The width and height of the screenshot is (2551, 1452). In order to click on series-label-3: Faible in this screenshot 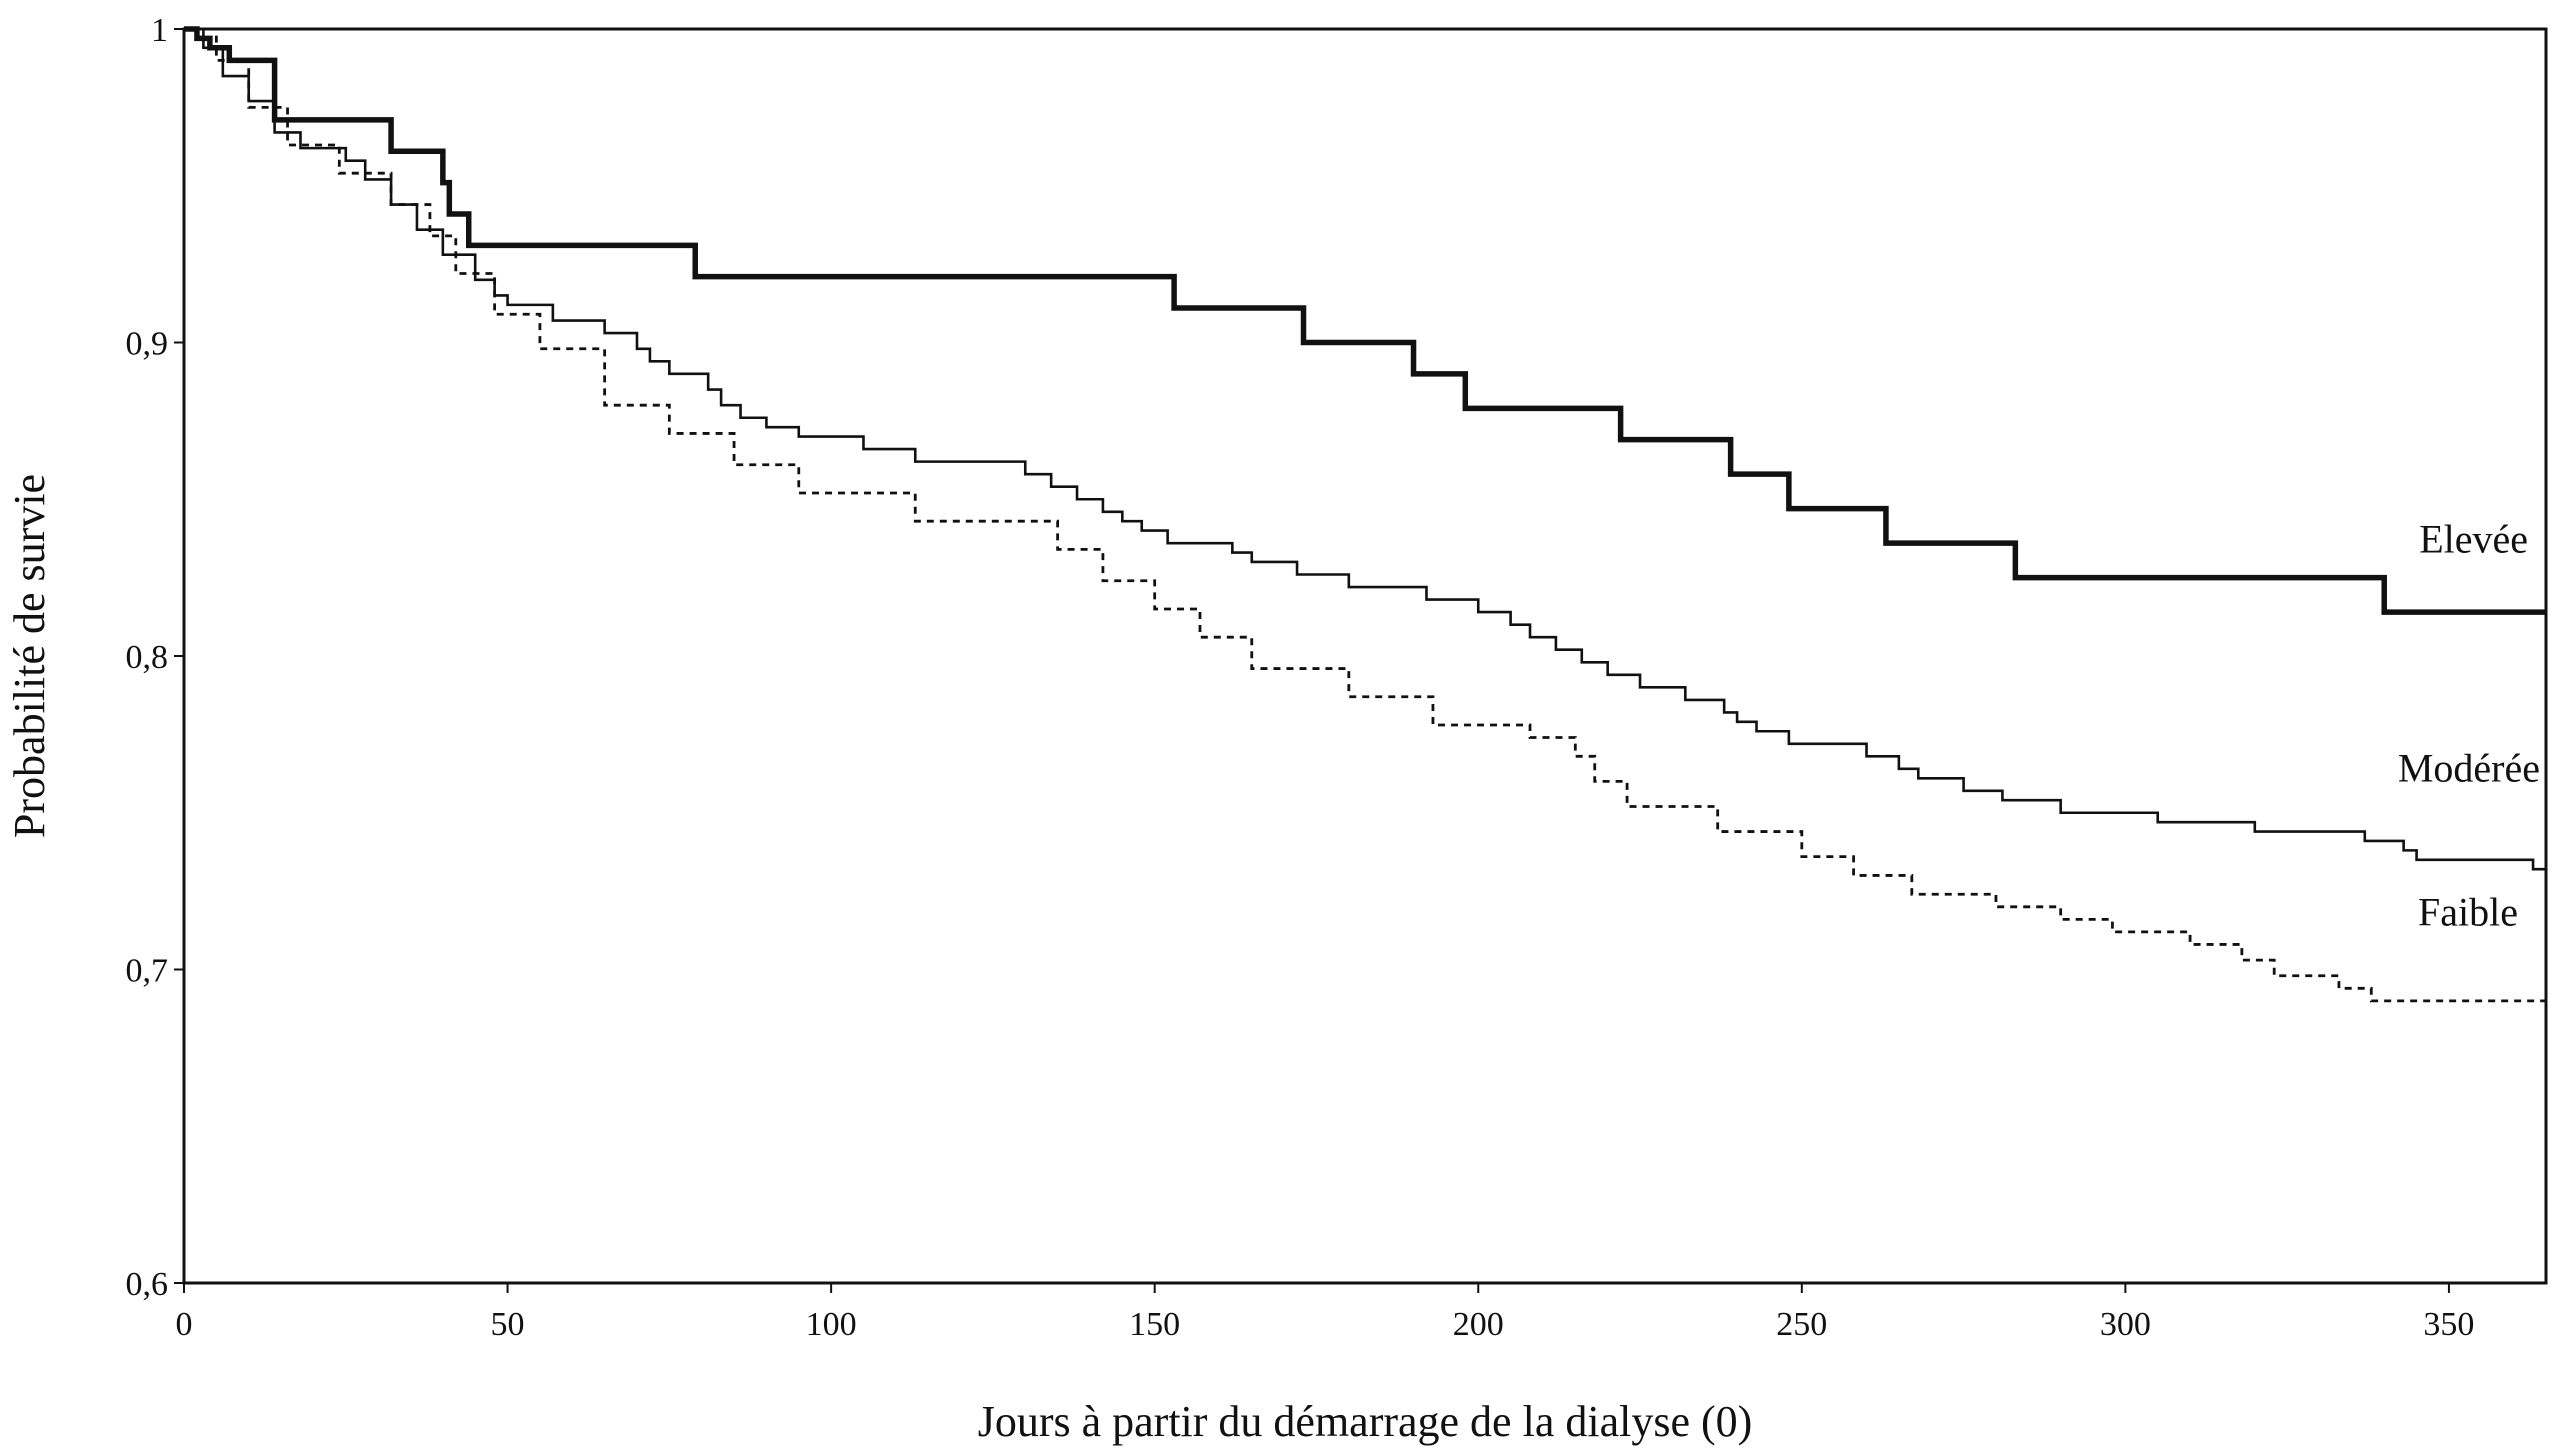, I will do `click(2468, 912)`.